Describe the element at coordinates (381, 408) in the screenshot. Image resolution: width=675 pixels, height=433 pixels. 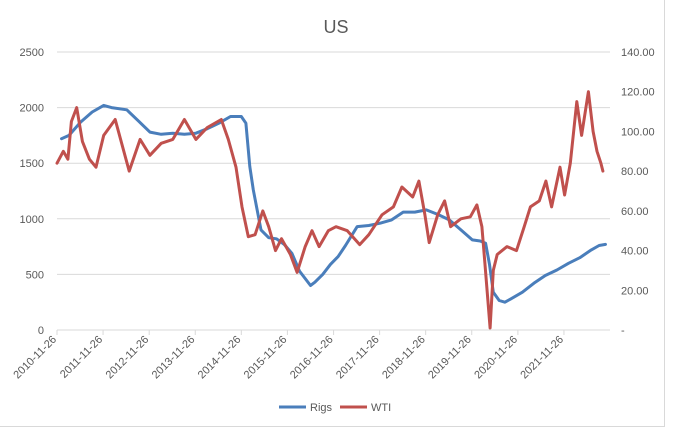
I see `legend-label-wti: WTI` at that location.